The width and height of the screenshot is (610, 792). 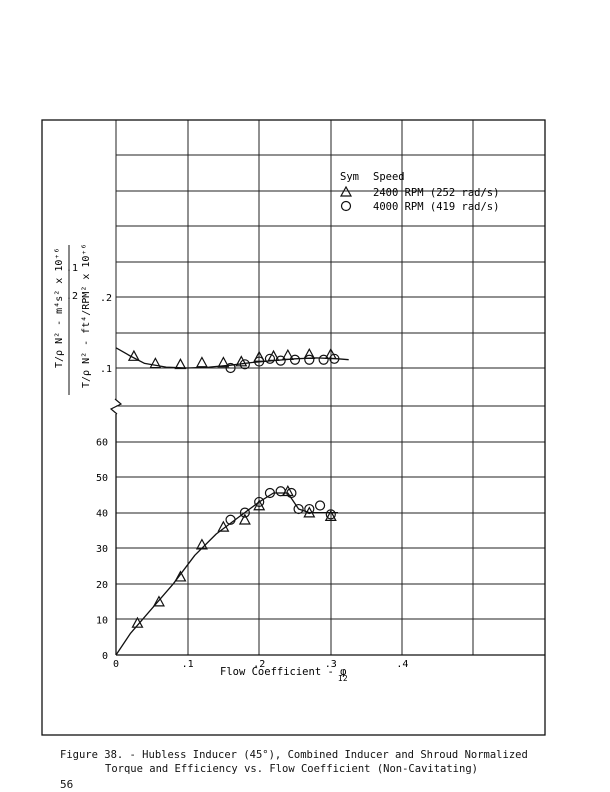 I want to click on efficiency-tick-label-4: 40, so click(x=102, y=514).